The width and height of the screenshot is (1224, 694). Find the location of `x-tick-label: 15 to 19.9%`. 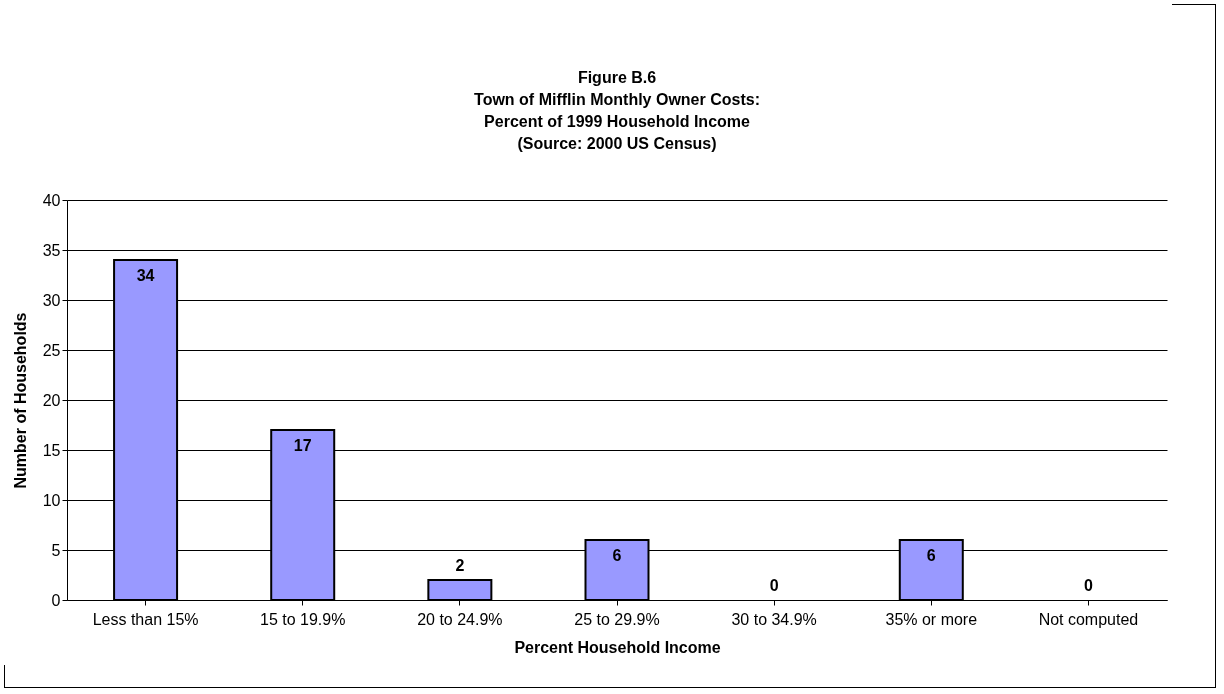

x-tick-label: 15 to 19.9% is located at coordinates (303, 619).